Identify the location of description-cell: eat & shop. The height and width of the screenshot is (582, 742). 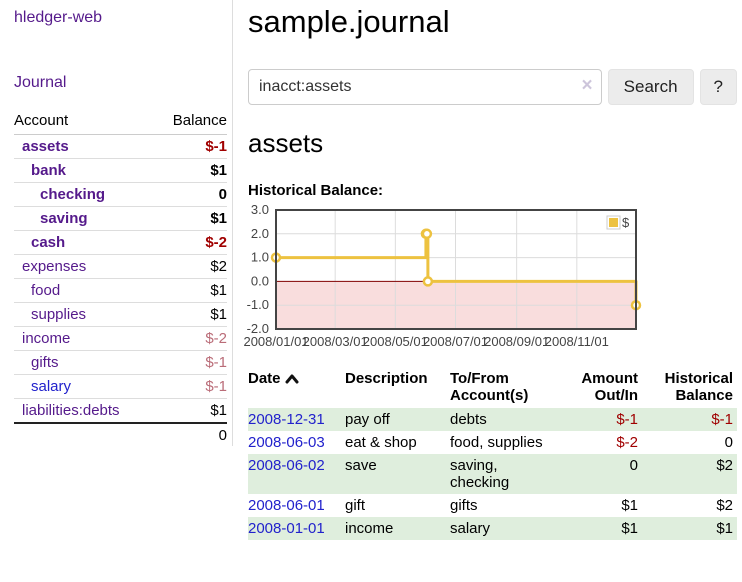
(381, 442).